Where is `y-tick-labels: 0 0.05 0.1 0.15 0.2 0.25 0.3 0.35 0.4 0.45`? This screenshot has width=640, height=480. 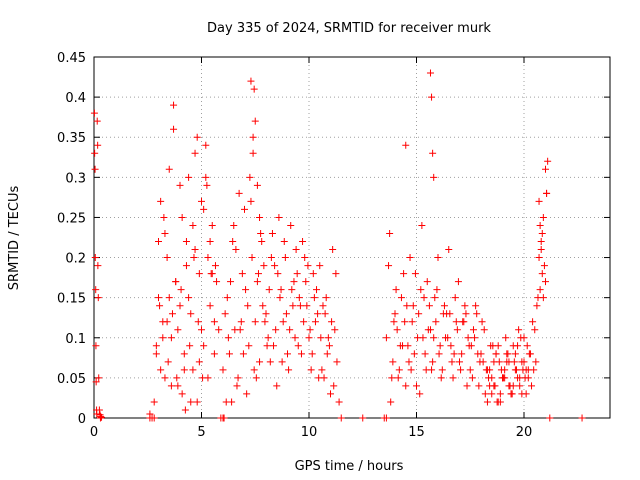
y-tick-labels: 0 0.05 0.1 0.15 0.2 0.25 0.3 0.35 0.4 0.45 is located at coordinates (71, 239).